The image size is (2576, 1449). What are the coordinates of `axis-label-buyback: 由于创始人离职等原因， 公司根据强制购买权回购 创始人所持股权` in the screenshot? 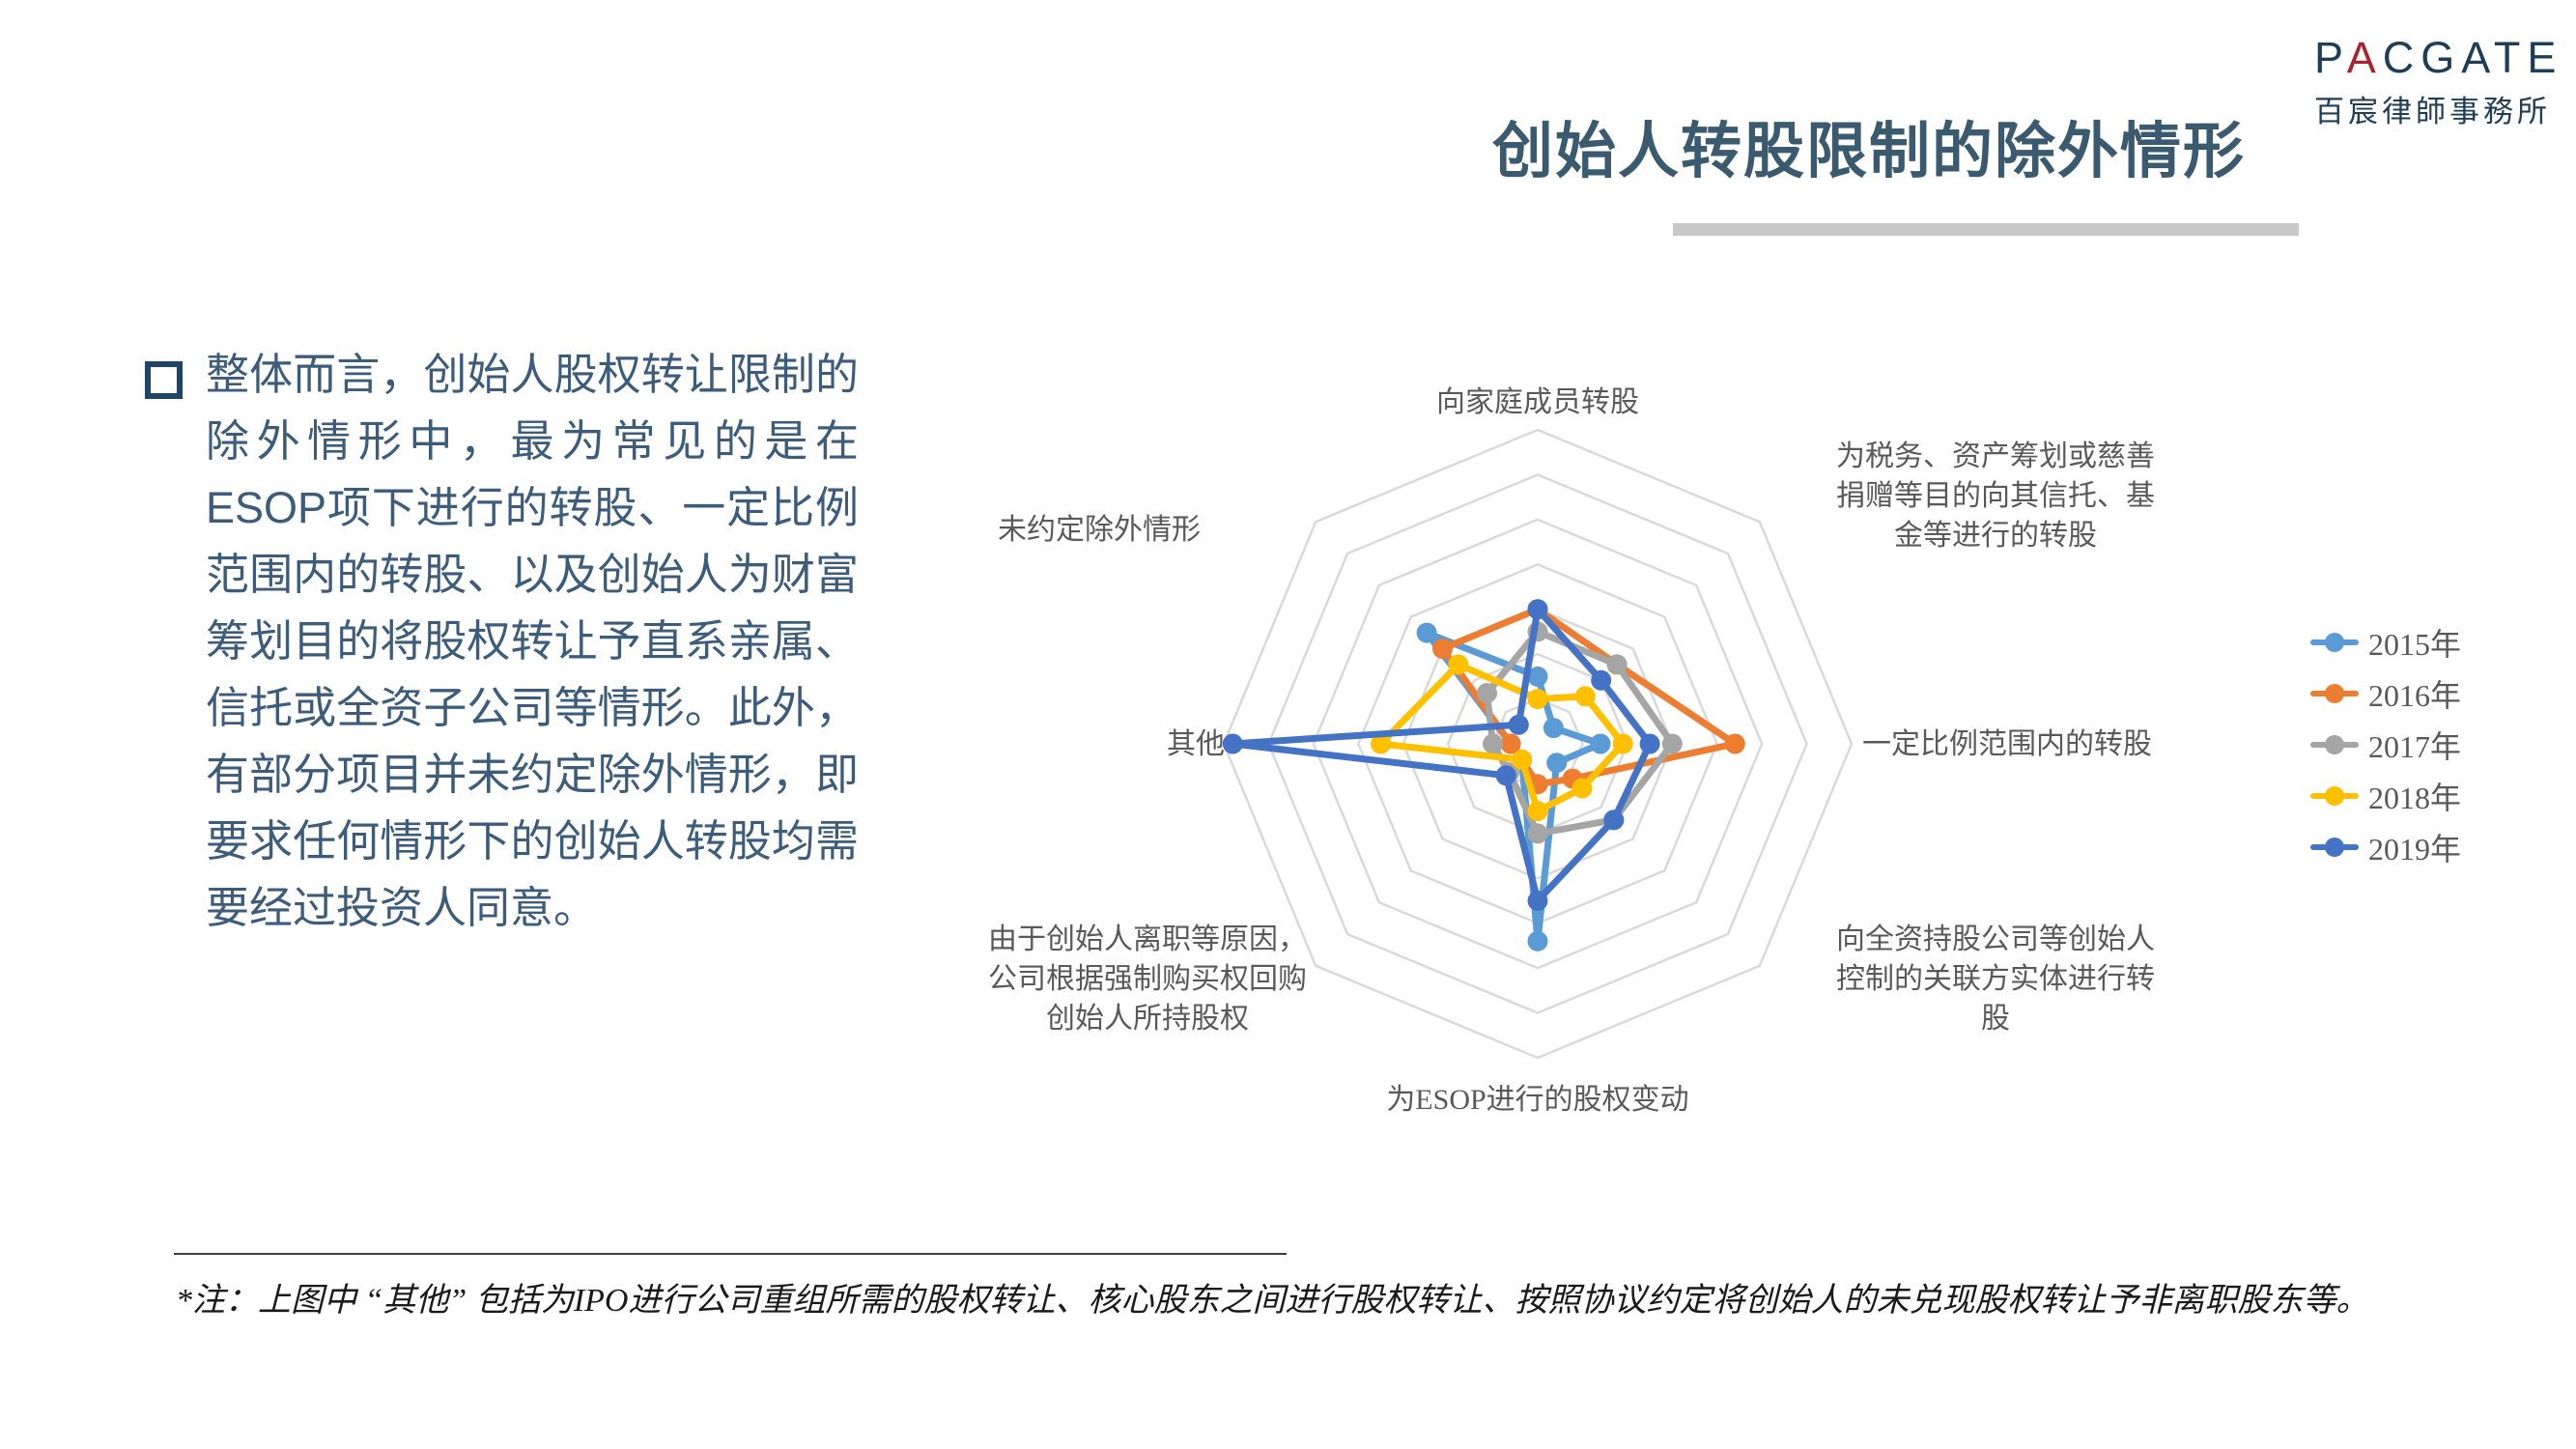 It's located at (1147, 979).